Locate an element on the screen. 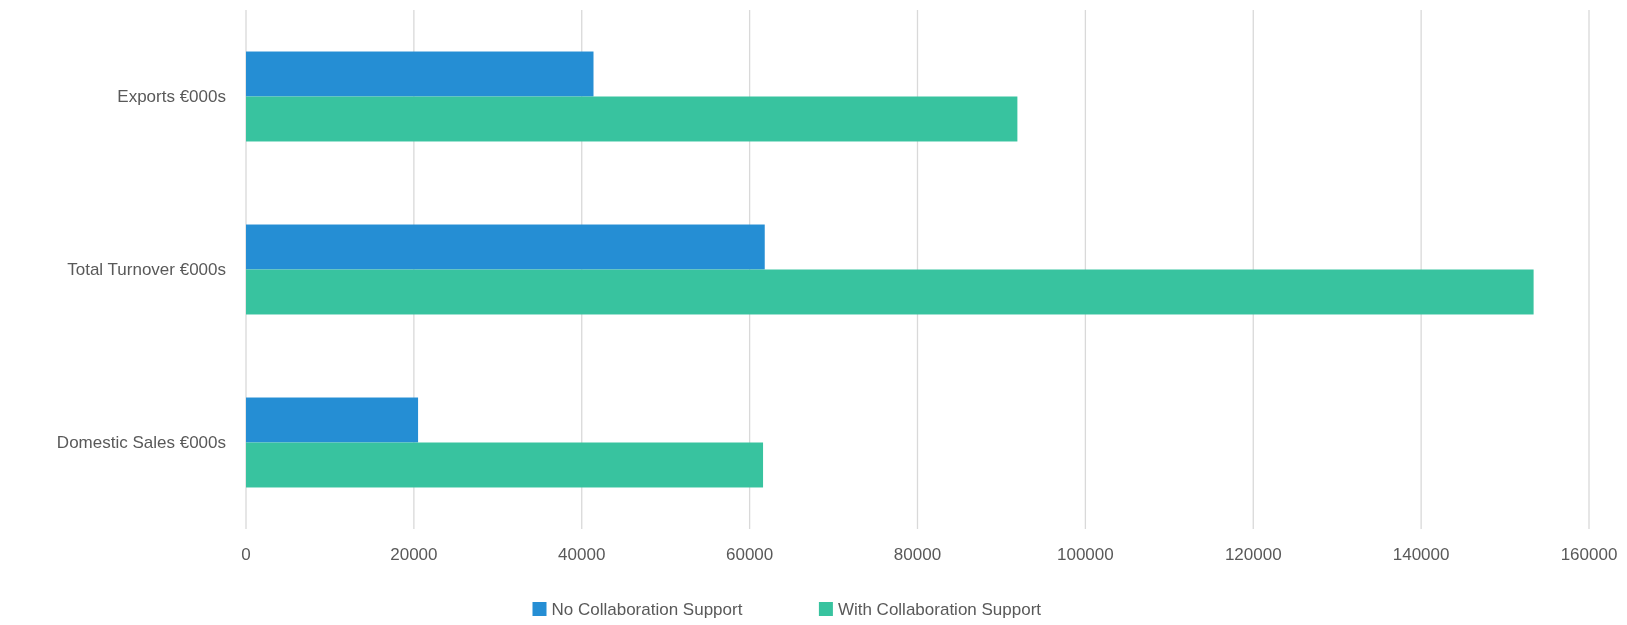 The height and width of the screenshot is (625, 1627). x-tick-label: 80000 is located at coordinates (917, 554).